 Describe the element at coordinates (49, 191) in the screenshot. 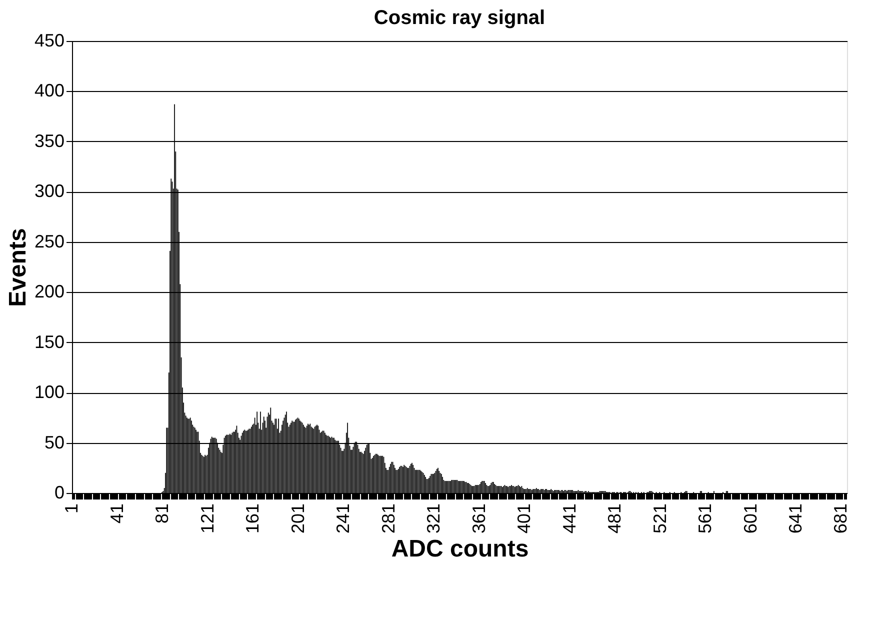

I see `y-tick-label: 300` at that location.